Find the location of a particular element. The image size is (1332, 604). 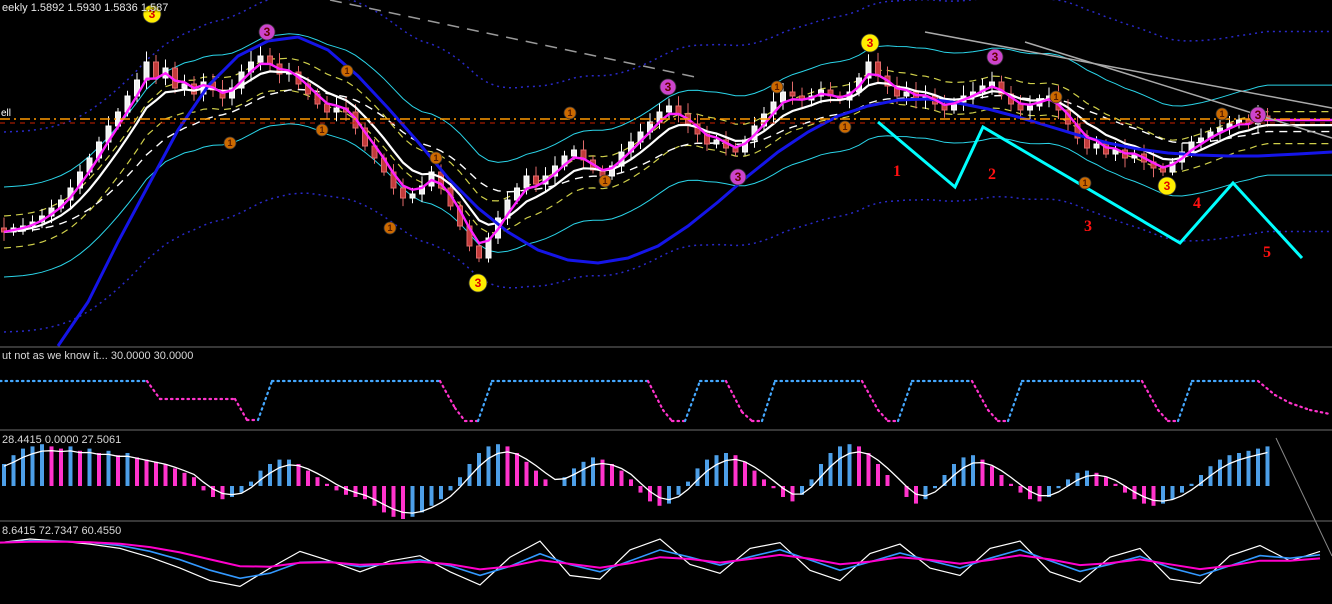

panel-step-indicator is located at coordinates (666, 401).